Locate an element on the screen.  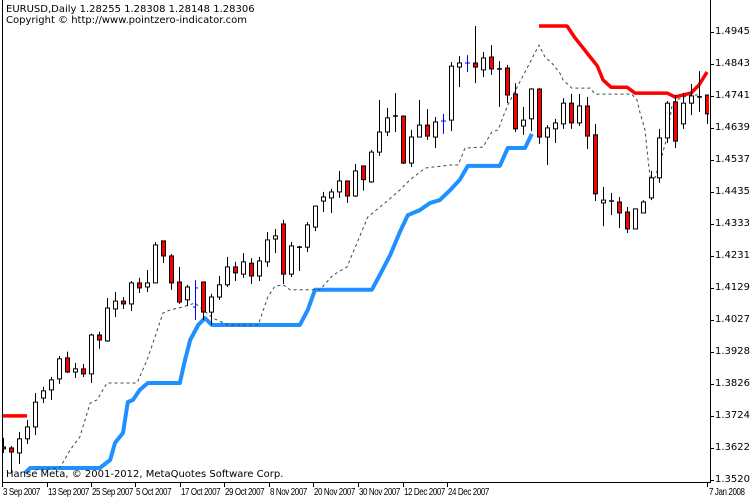
time-tick-label: 12 Dec 2007 is located at coordinates (424, 492).